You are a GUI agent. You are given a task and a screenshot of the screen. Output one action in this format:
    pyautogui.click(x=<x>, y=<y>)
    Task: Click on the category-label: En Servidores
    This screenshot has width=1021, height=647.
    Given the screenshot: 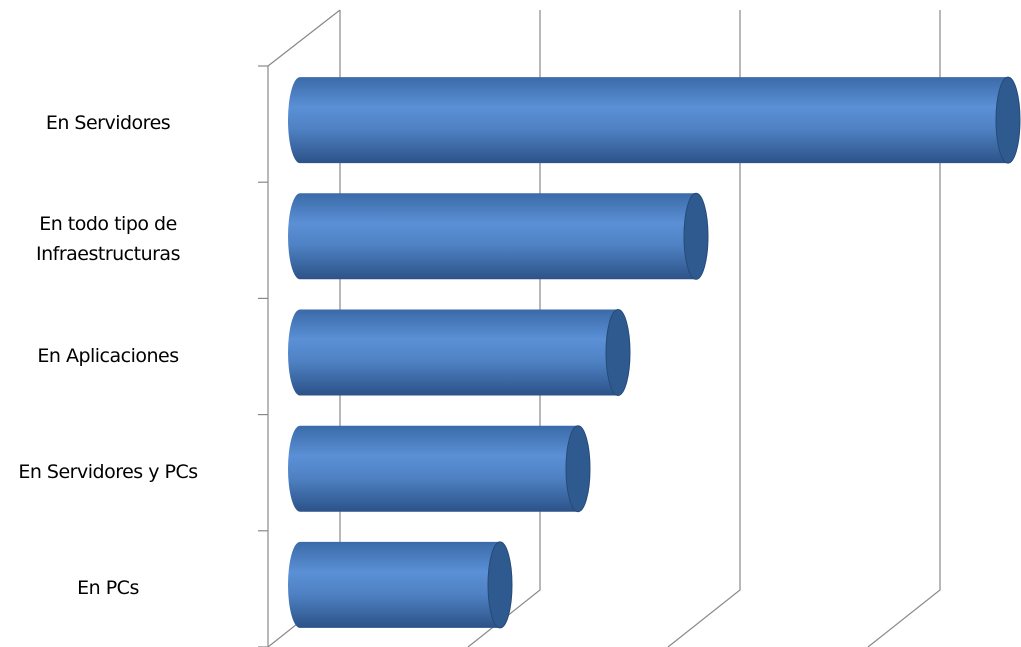 What is the action you would take?
    pyautogui.click(x=108, y=123)
    